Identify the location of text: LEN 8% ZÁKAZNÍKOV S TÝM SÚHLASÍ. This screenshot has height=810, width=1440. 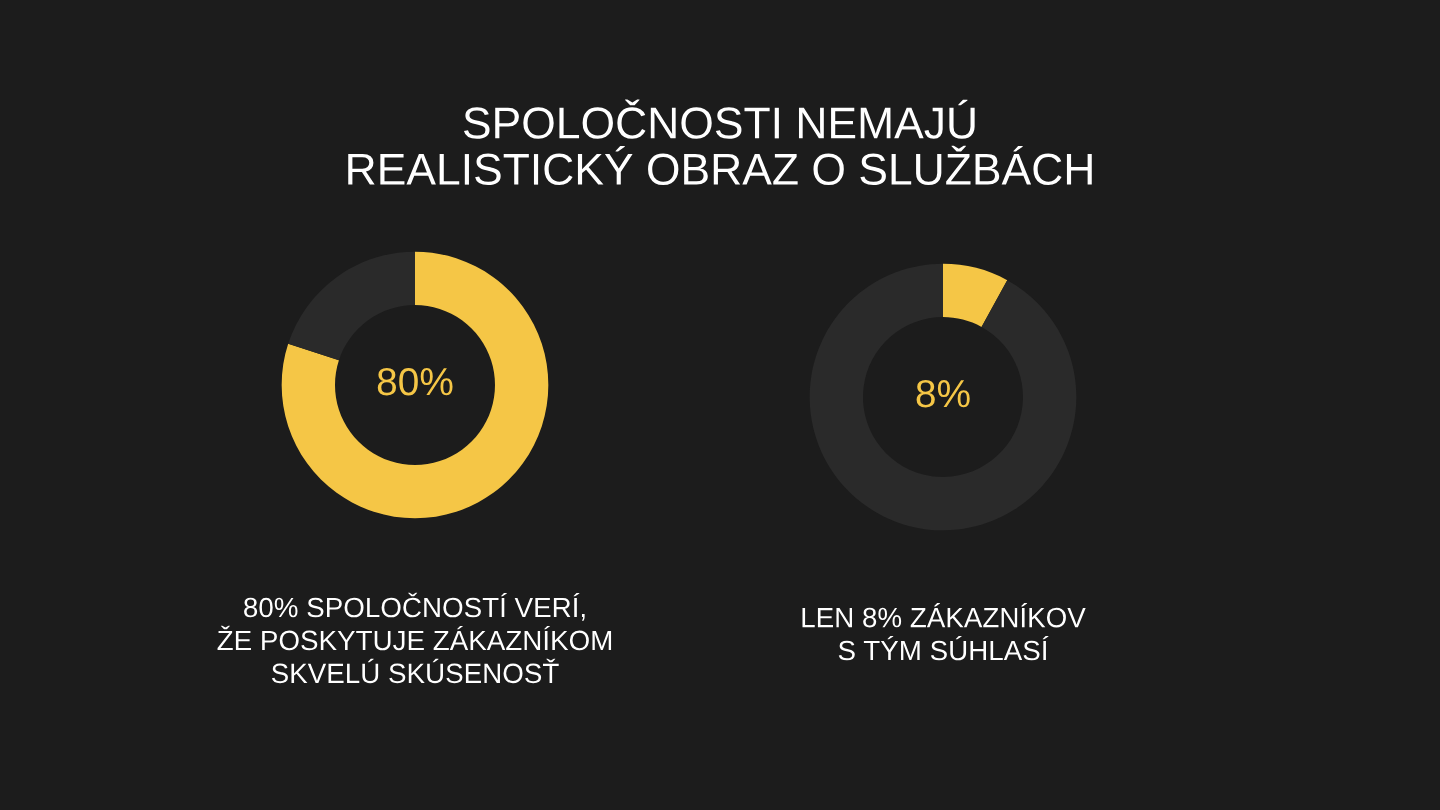
(944, 632).